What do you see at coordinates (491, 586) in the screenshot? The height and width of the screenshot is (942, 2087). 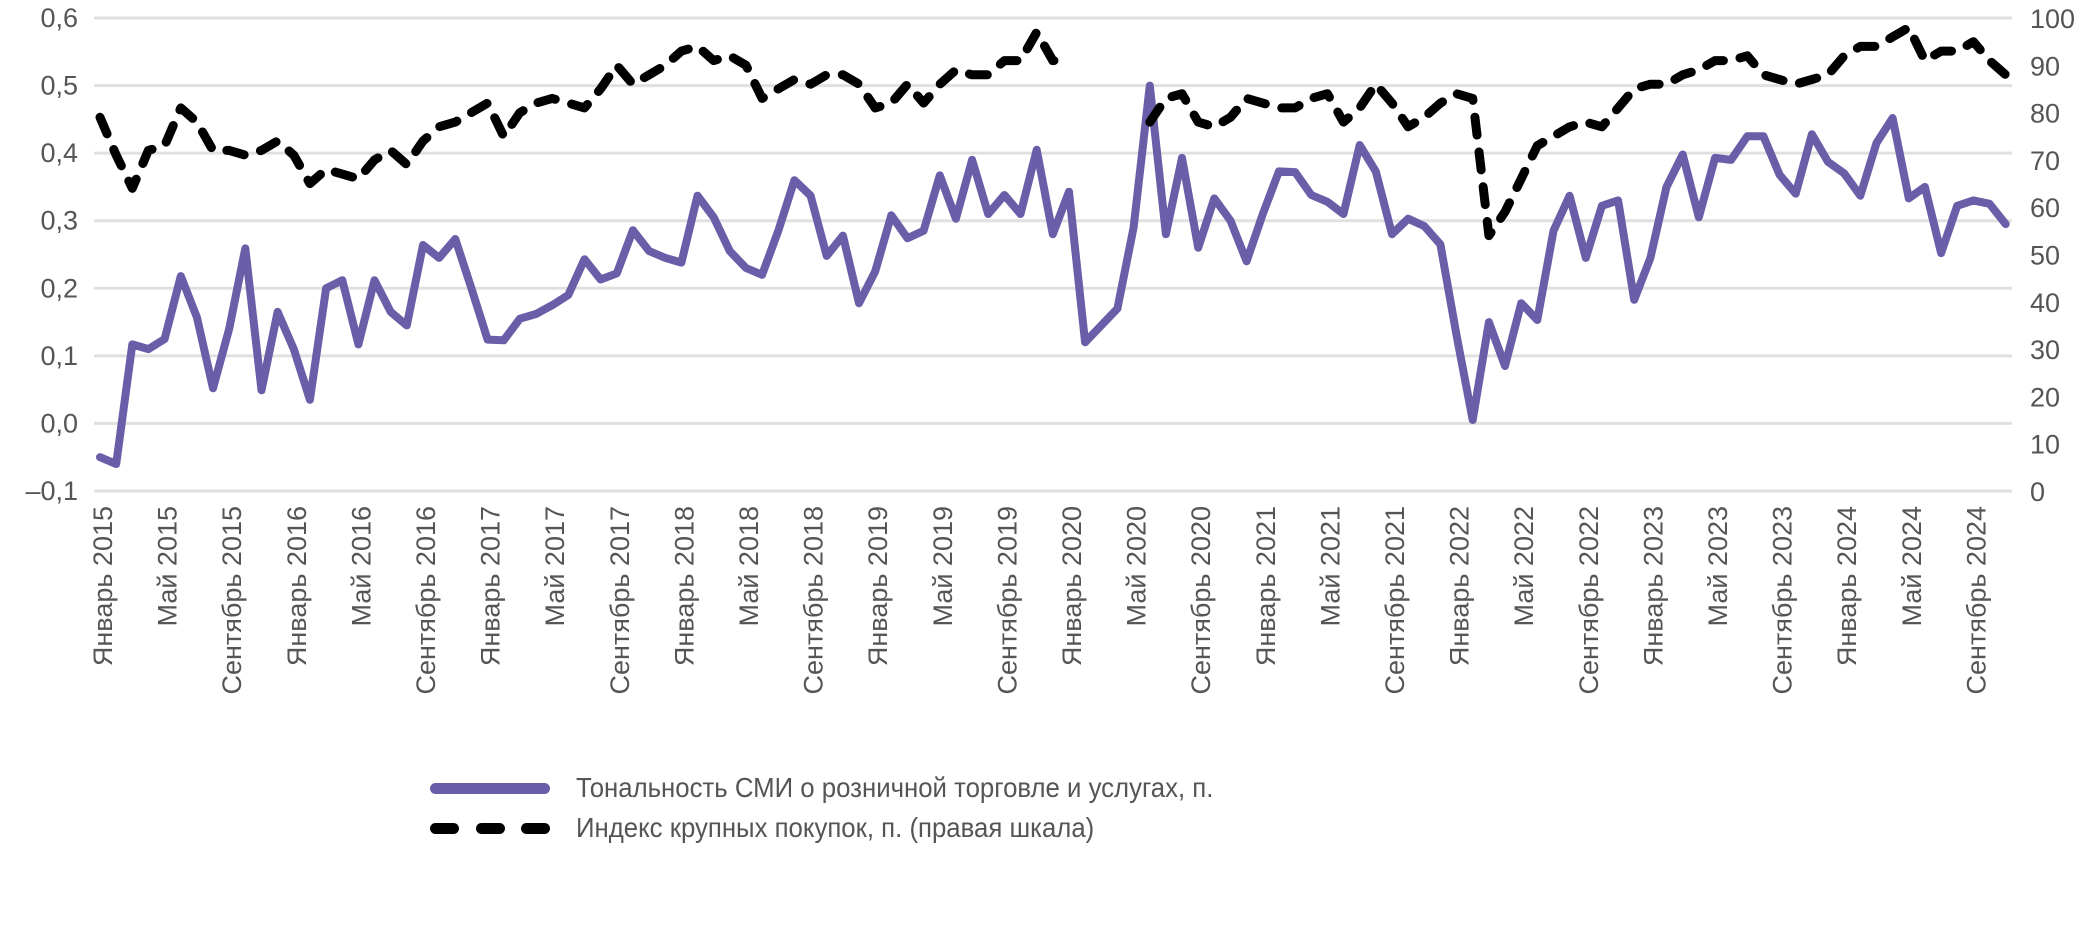 I see `x-tick-label: Январь 2017` at bounding box center [491, 586].